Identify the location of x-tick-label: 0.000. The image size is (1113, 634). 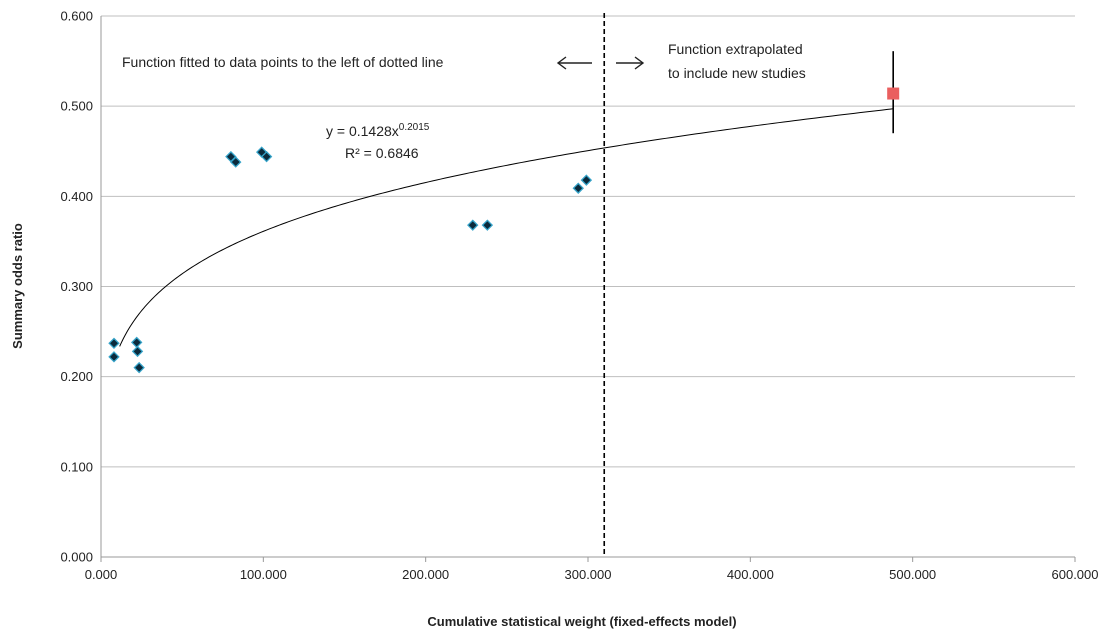
(101, 574).